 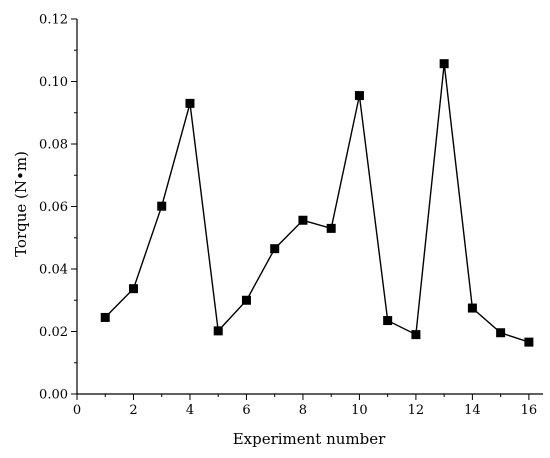 What do you see at coordinates (416, 410) in the screenshot?
I see `x-tick-label: 12` at bounding box center [416, 410].